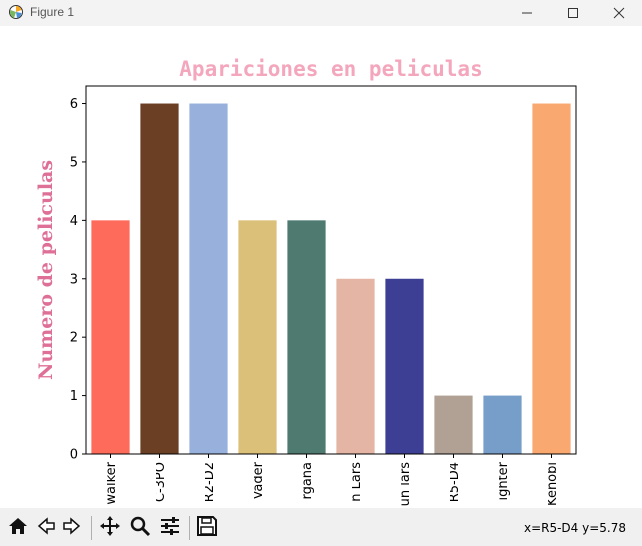  I want to click on x-tick-label: R5-D4, so click(454, 482).